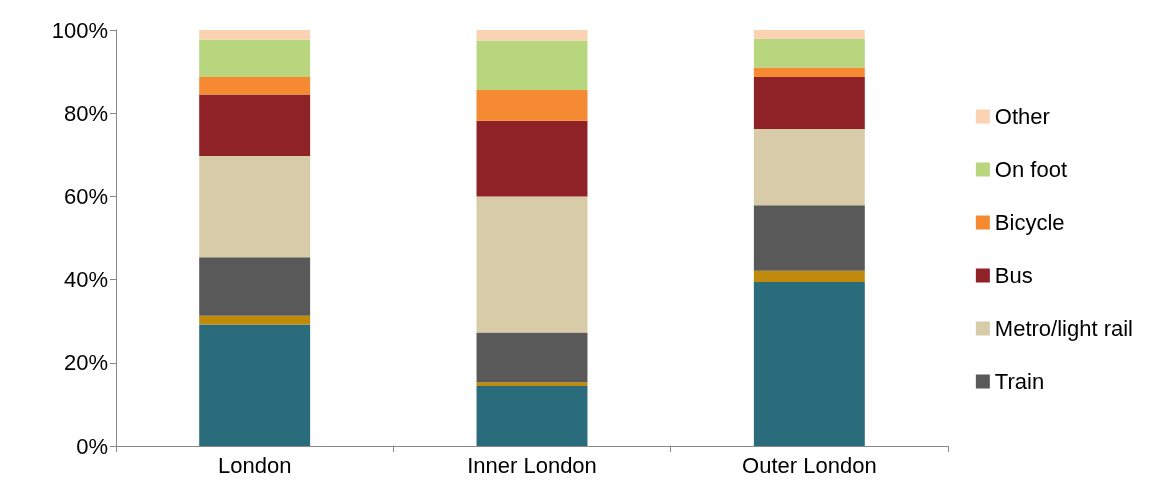  What do you see at coordinates (1022, 116) in the screenshot?
I see `legend-label: Other` at bounding box center [1022, 116].